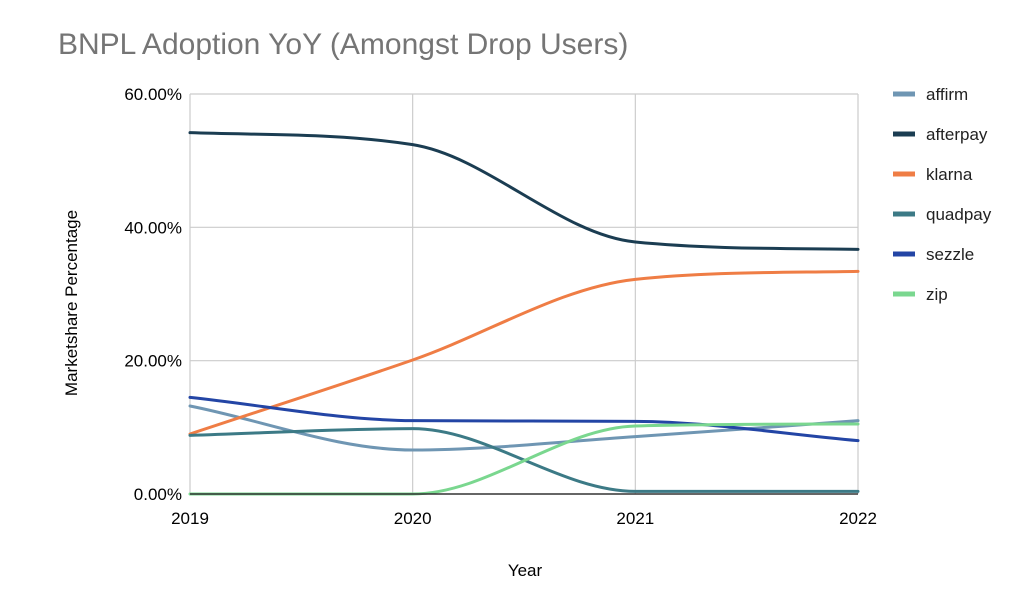 The width and height of the screenshot is (1024, 601). What do you see at coordinates (158, 494) in the screenshot?
I see `y-tick-label: 0.00%` at bounding box center [158, 494].